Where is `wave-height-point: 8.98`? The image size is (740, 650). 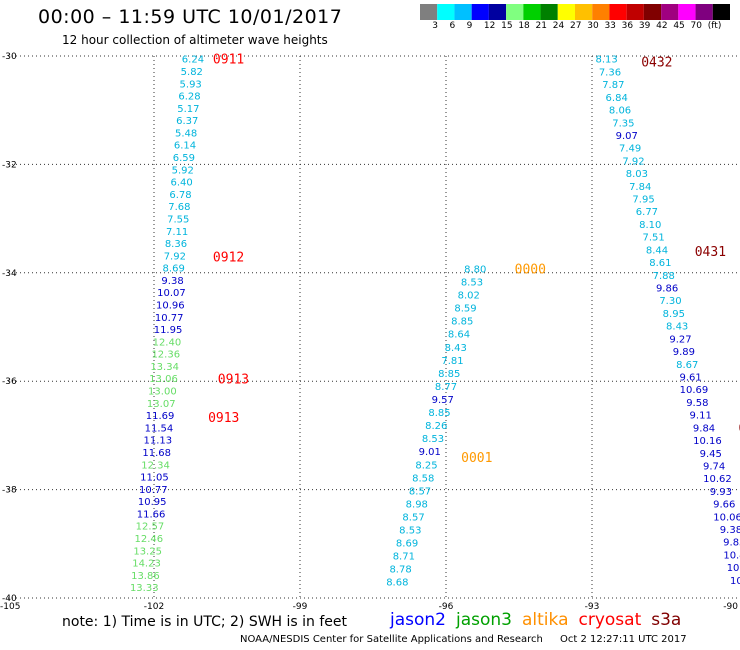 wave-height-point: 8.98 is located at coordinates (417, 504).